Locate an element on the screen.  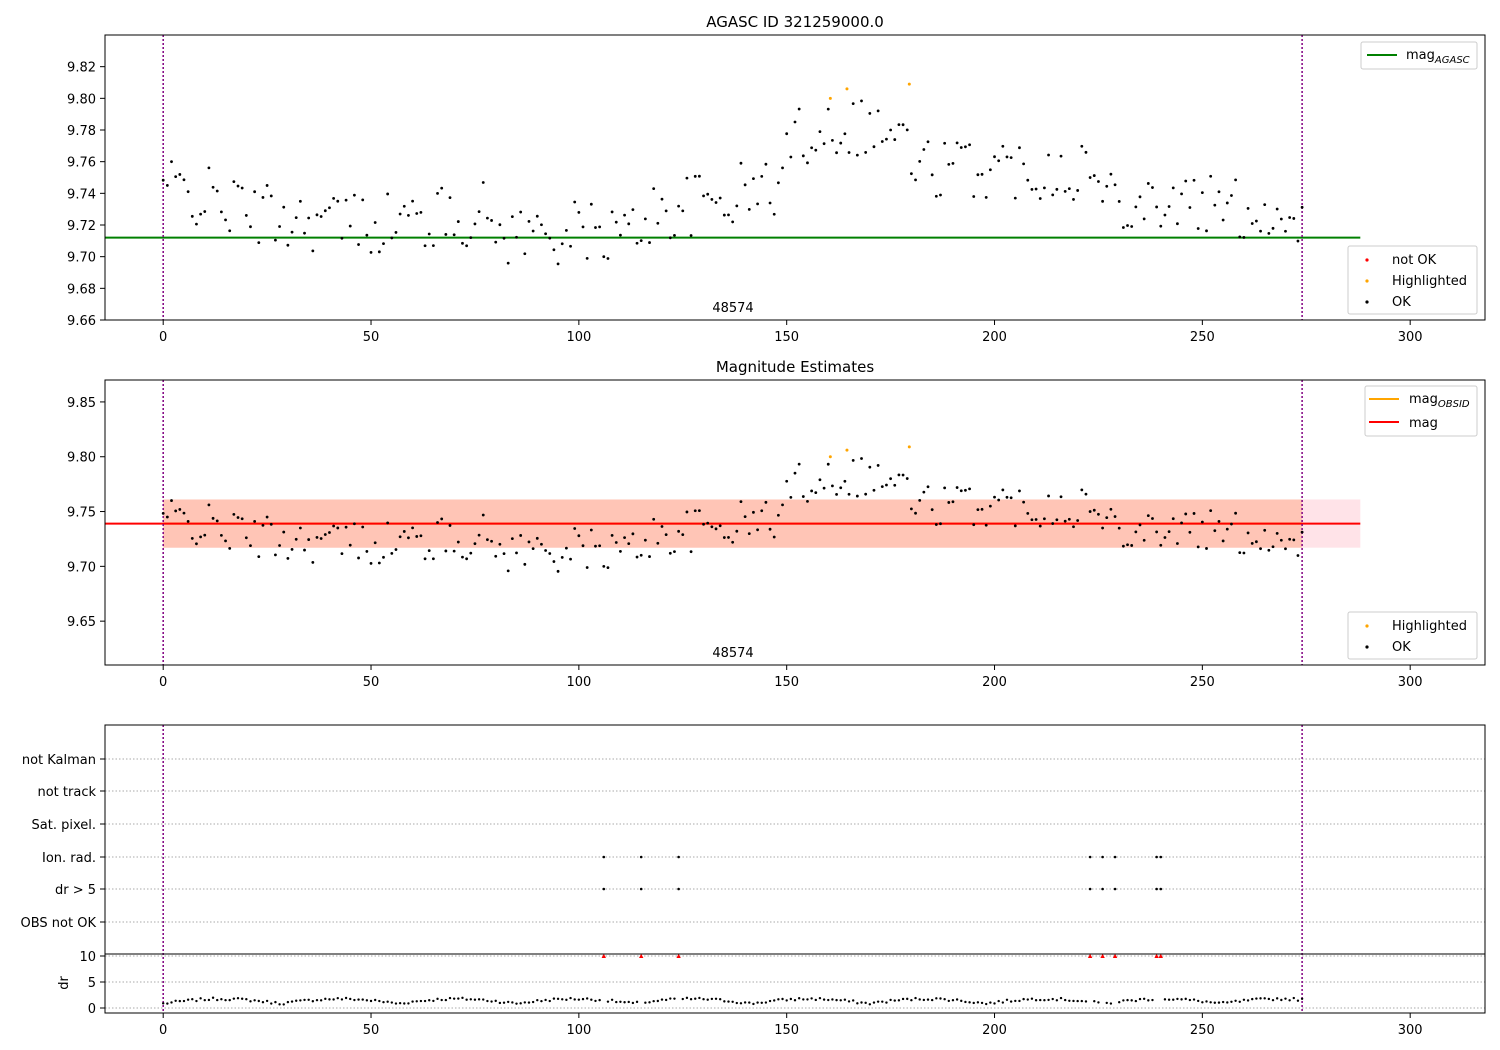
panel-mag-legend-lines: magOBSID mag is located at coordinates (1421, 411).